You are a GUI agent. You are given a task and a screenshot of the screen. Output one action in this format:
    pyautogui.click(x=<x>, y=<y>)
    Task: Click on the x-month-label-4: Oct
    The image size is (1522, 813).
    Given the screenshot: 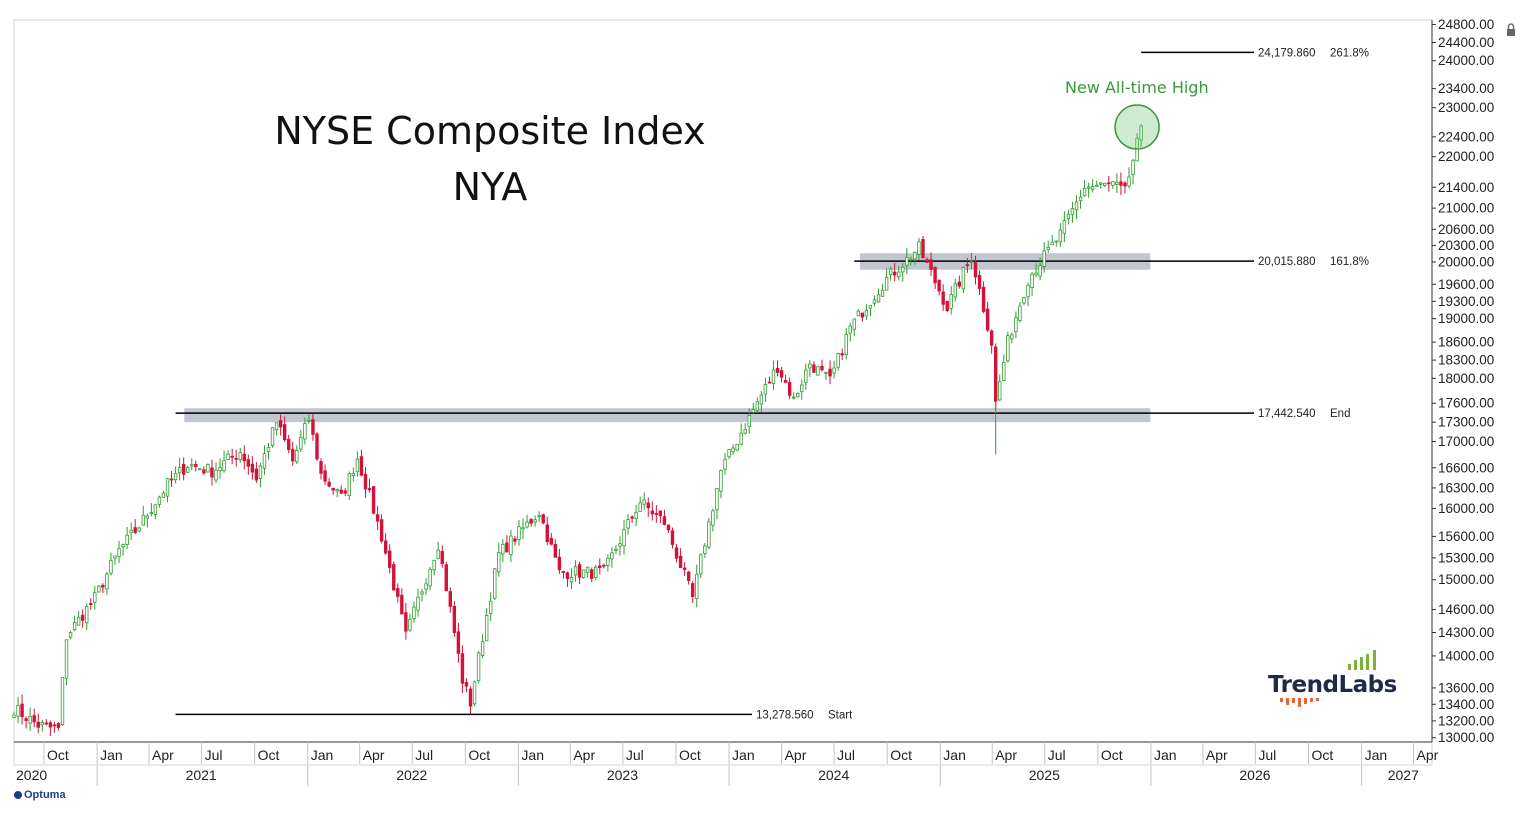 What is the action you would take?
    pyautogui.click(x=269, y=755)
    